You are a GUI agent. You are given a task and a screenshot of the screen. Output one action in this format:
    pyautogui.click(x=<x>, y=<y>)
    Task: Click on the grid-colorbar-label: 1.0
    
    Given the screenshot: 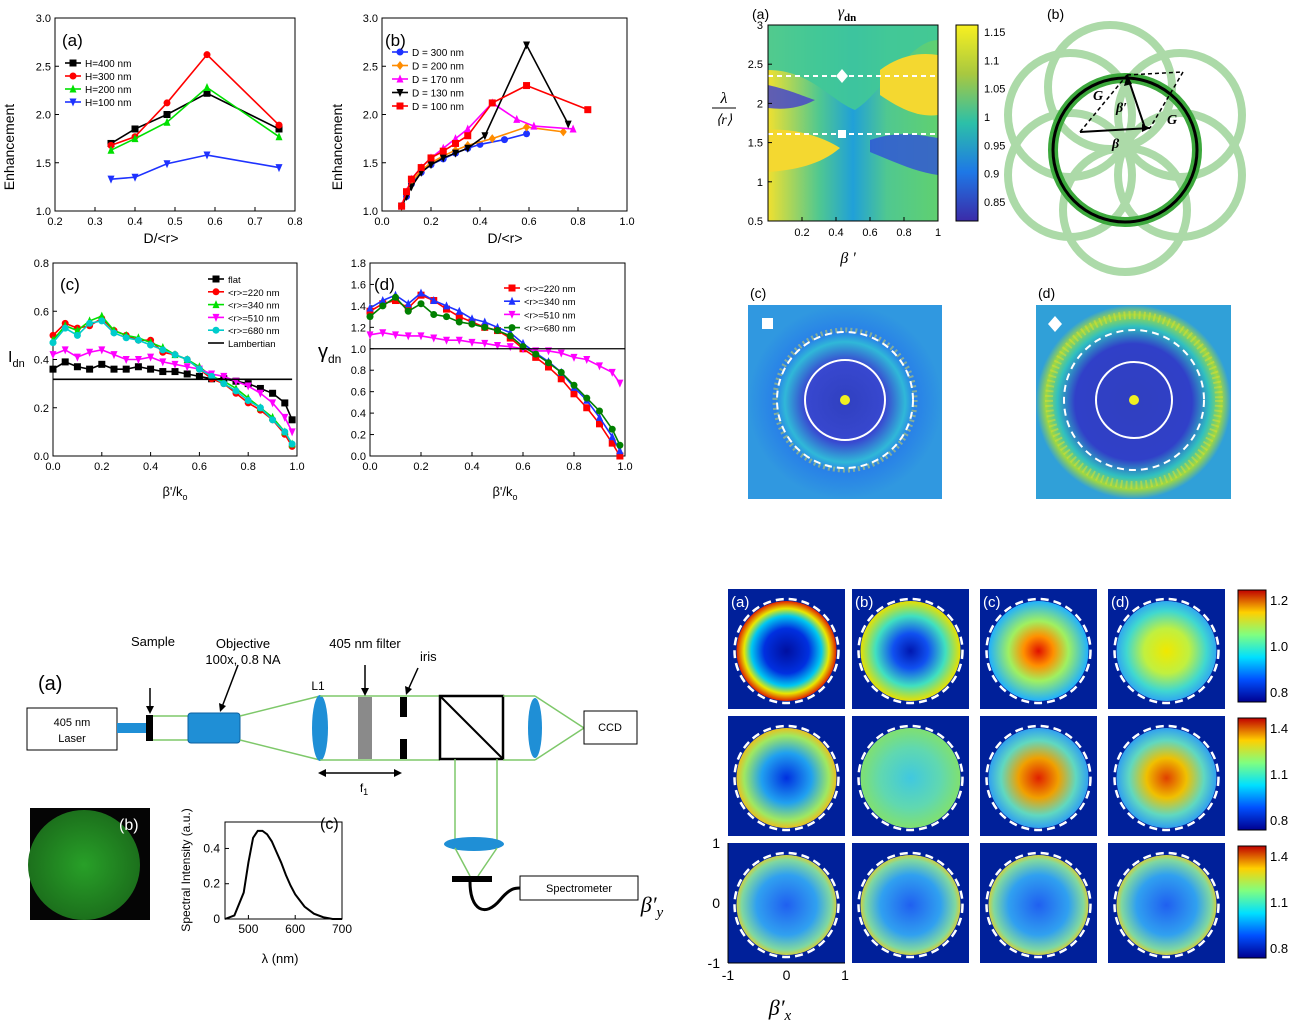 What is the action you would take?
    pyautogui.click(x=1279, y=646)
    